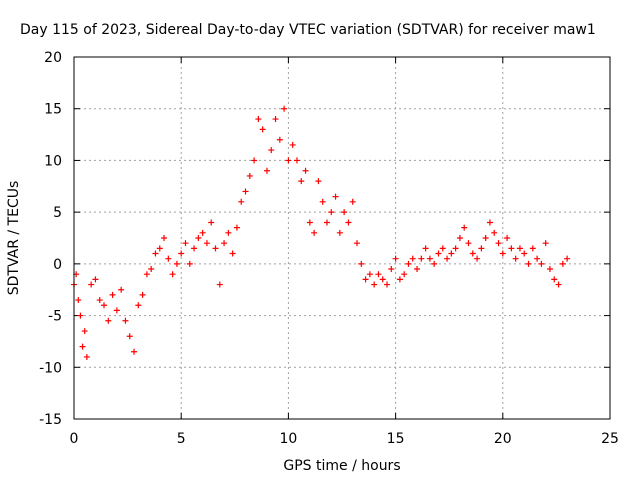 This screenshot has height=480, width=640. I want to click on x-tick-label: 15, so click(396, 439).